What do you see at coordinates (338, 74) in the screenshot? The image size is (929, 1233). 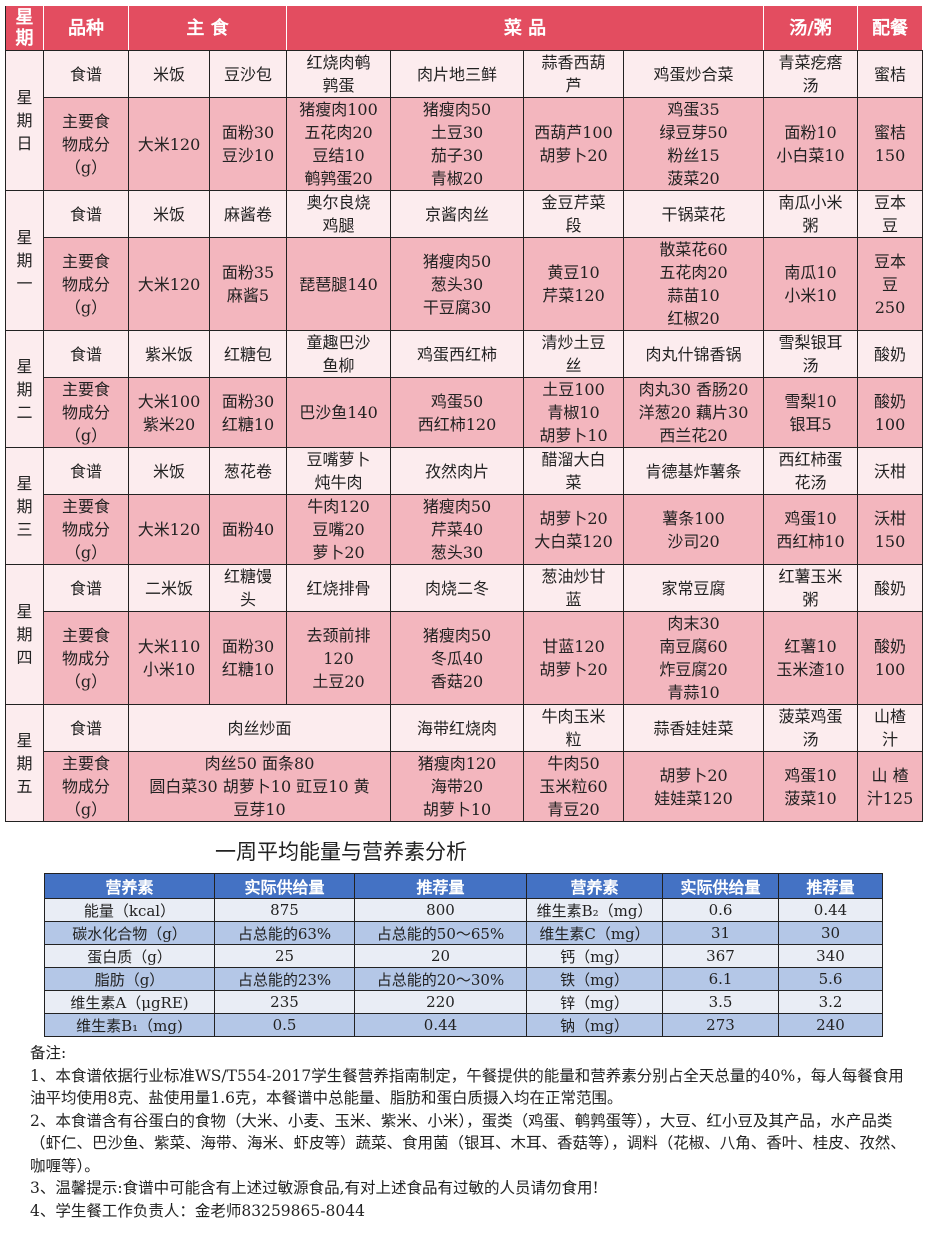 I see `recipe-cell: 红烧肉鹌 鹑蛋` at bounding box center [338, 74].